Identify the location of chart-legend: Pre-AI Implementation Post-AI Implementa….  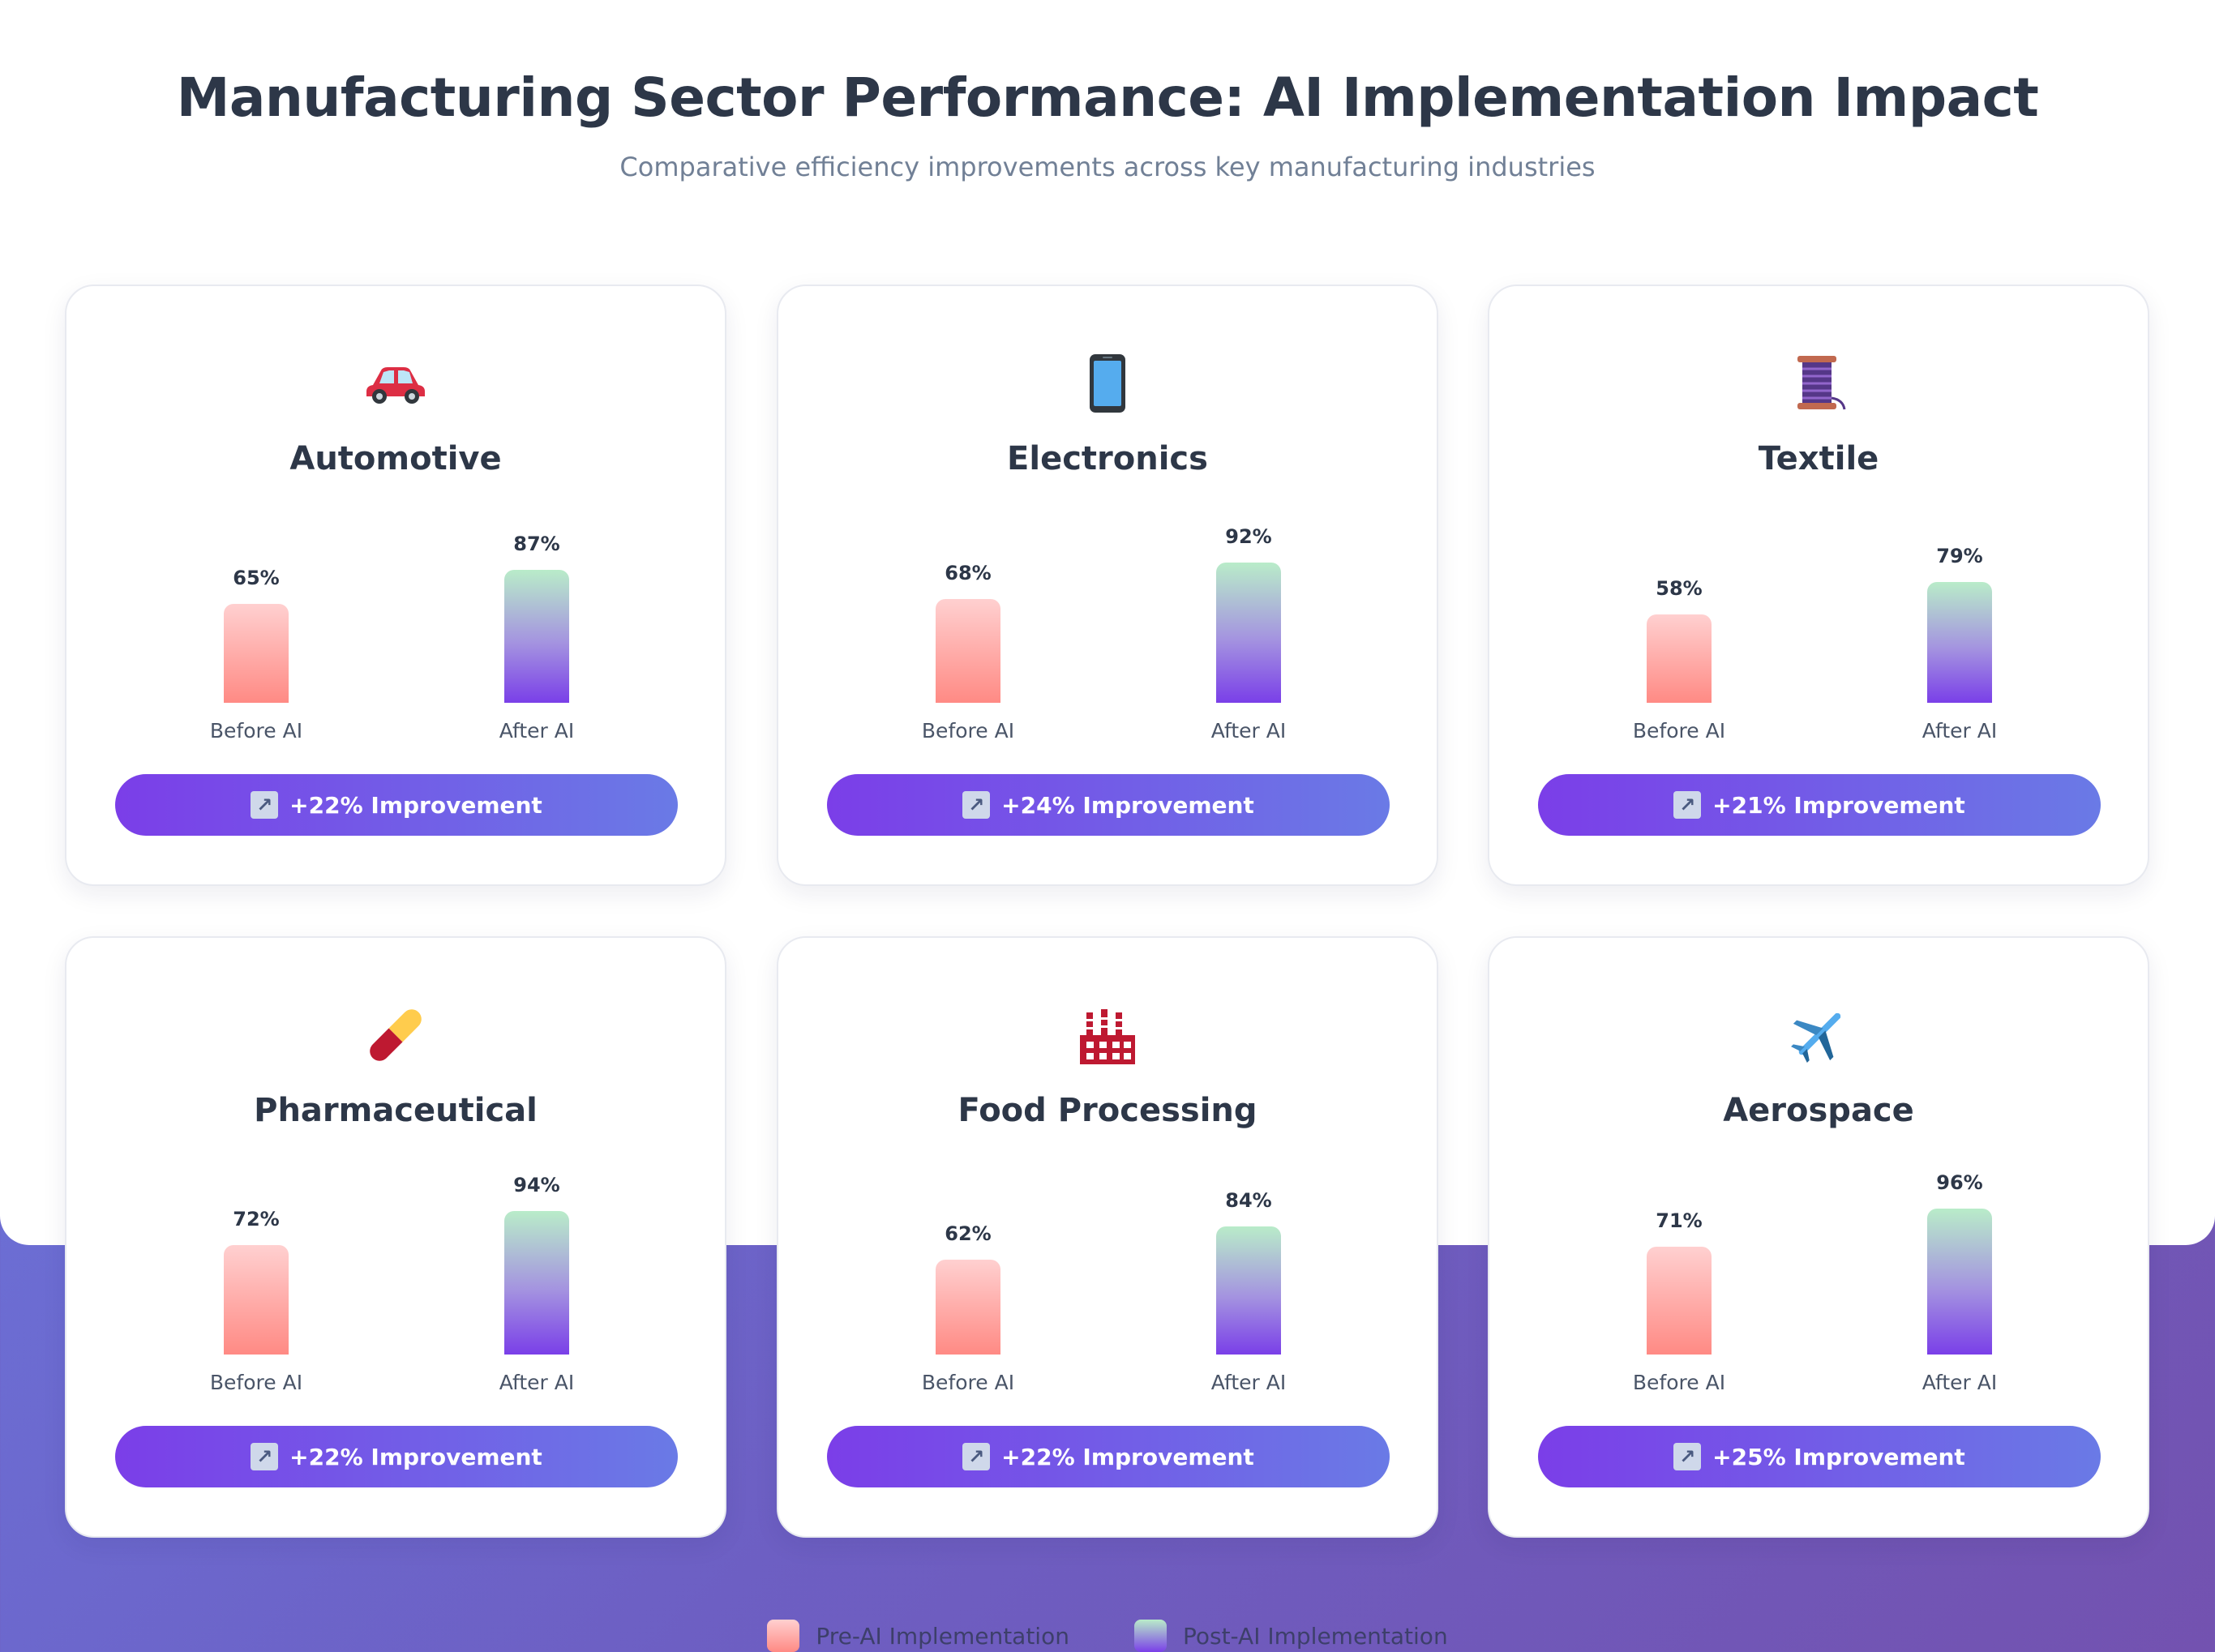
(1107, 1635).